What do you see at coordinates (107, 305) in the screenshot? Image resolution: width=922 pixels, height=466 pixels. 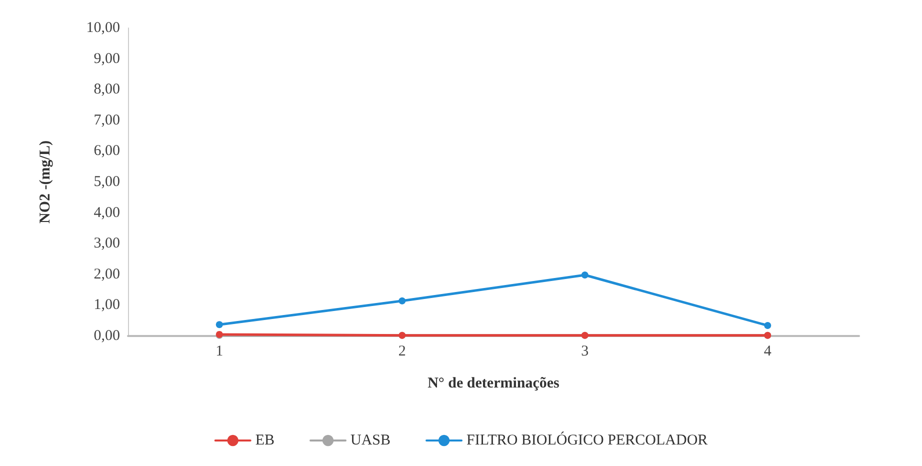 I see `y-tick-label: 1,00` at bounding box center [107, 305].